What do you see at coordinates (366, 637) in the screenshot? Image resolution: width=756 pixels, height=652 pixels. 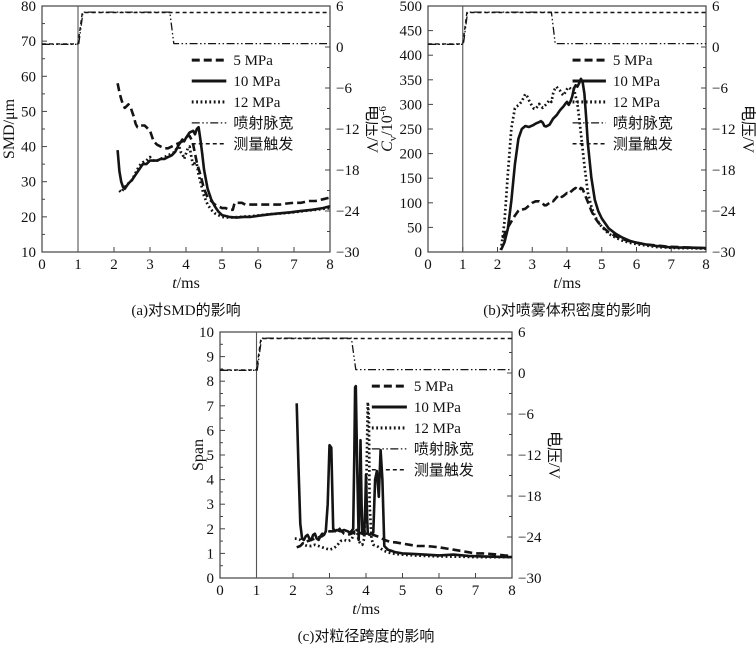 I see `chart-c-caption: (c)对粒径跨度的影响` at bounding box center [366, 637].